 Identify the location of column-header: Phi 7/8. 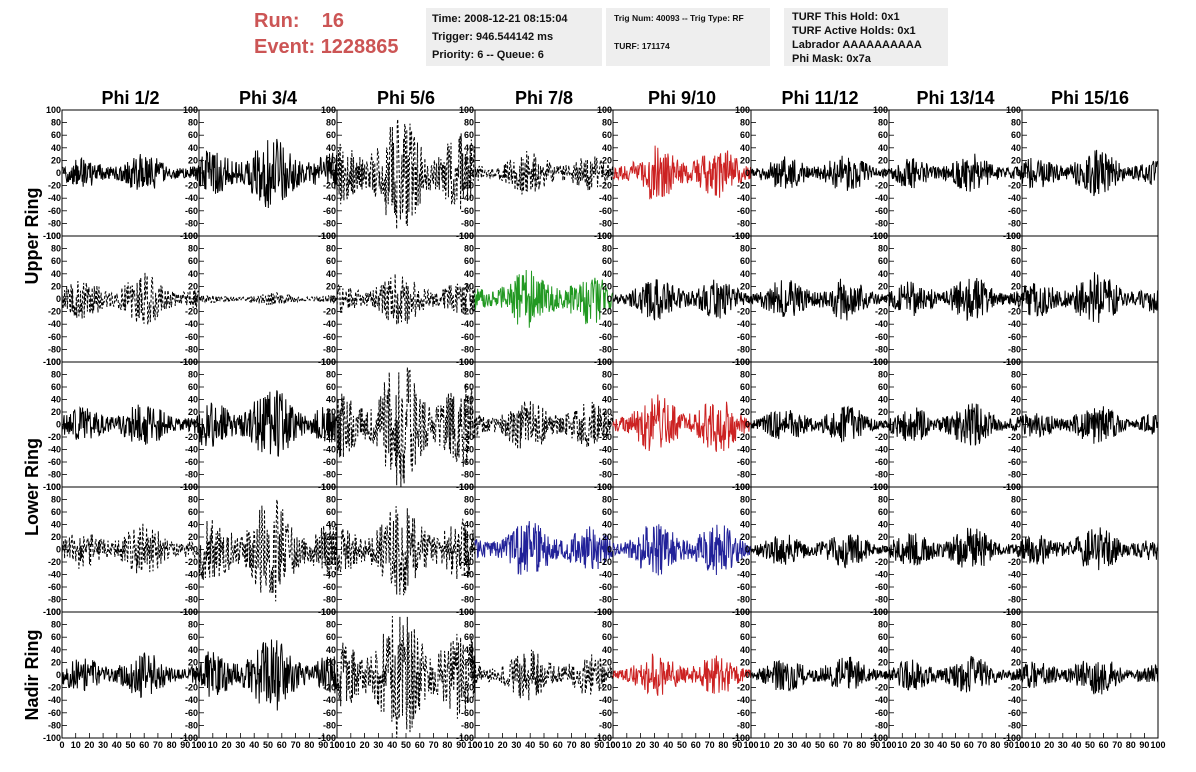
(544, 98).